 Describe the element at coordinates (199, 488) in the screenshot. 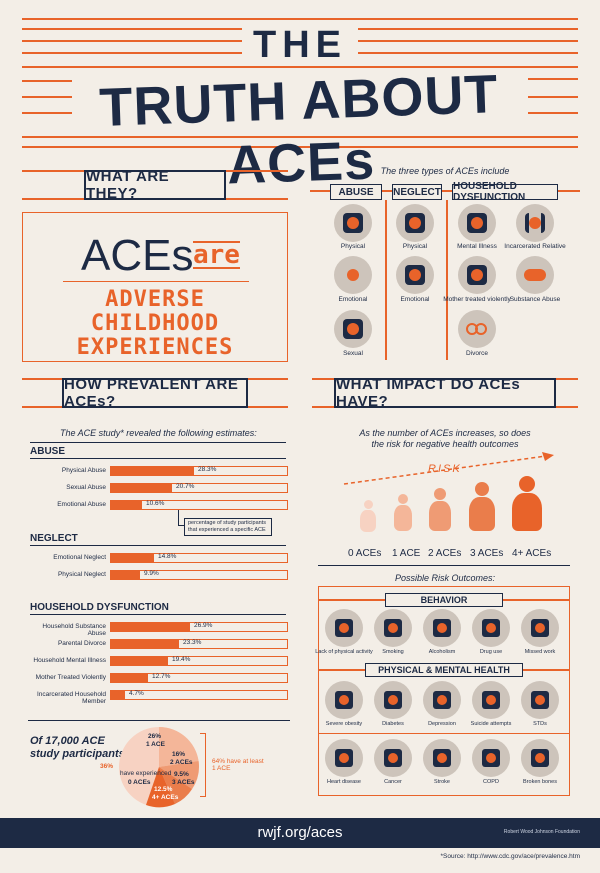

I see `bar-track: 20.7%` at that location.